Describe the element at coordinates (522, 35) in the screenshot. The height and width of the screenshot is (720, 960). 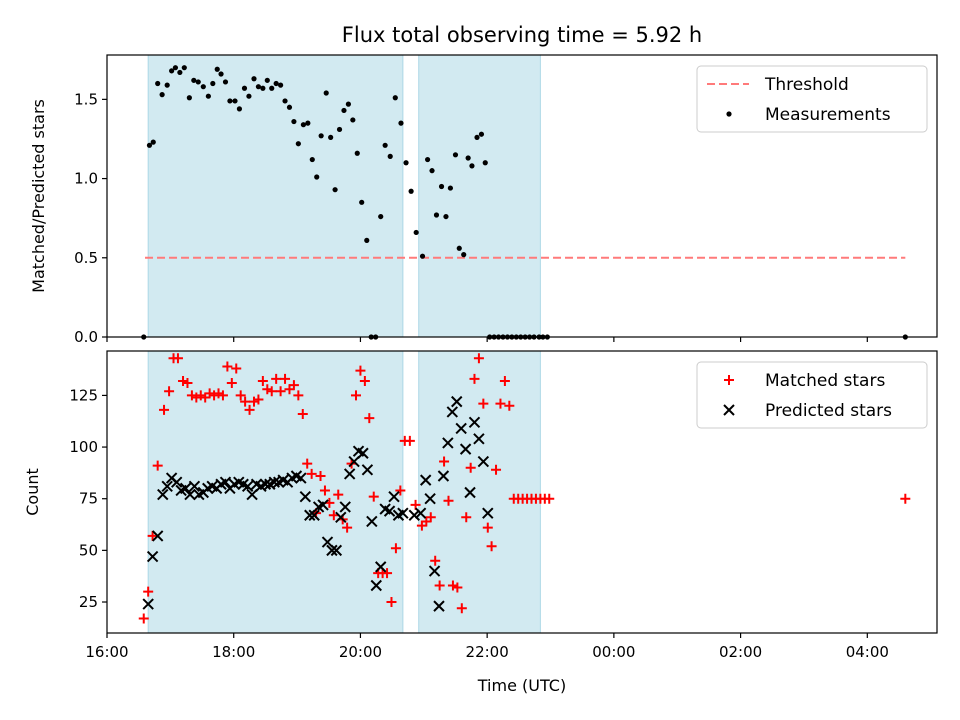
I see `chart-title: Flux total observing time = 5.92 h` at that location.